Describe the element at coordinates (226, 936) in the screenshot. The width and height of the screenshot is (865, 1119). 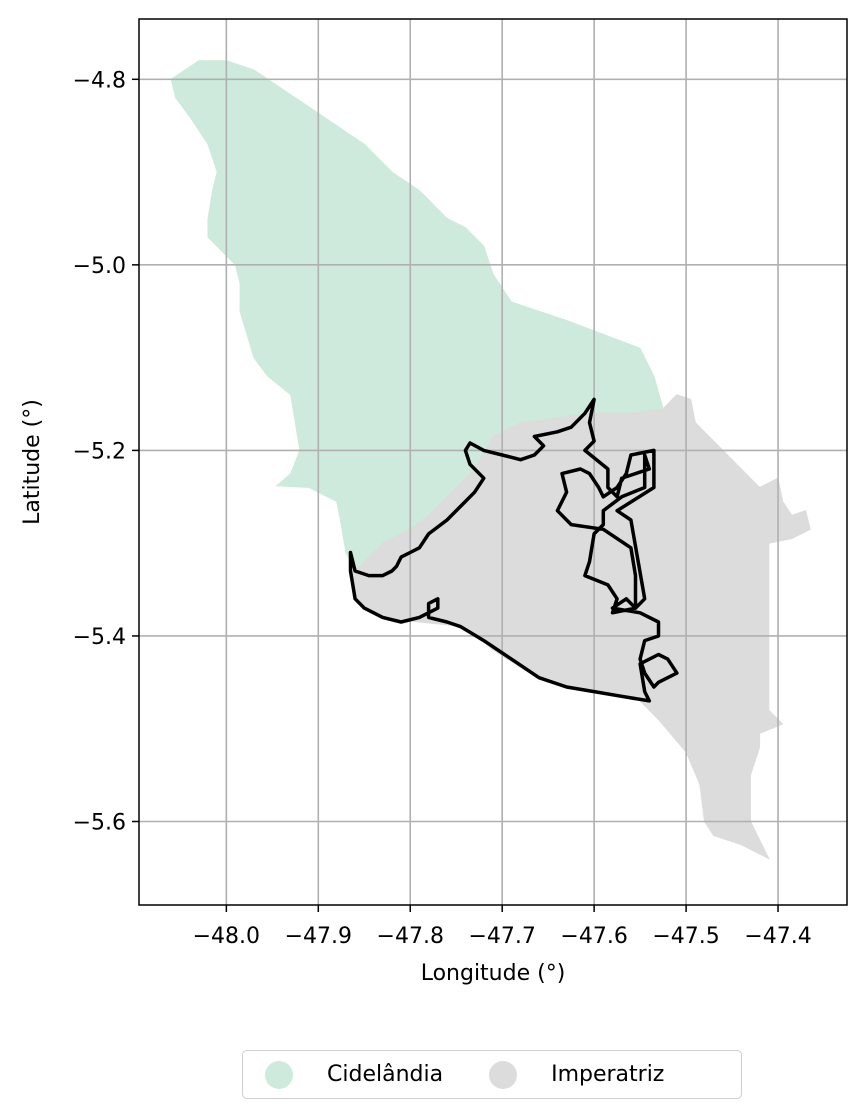
I see `x-tick-label: −48.0` at that location.